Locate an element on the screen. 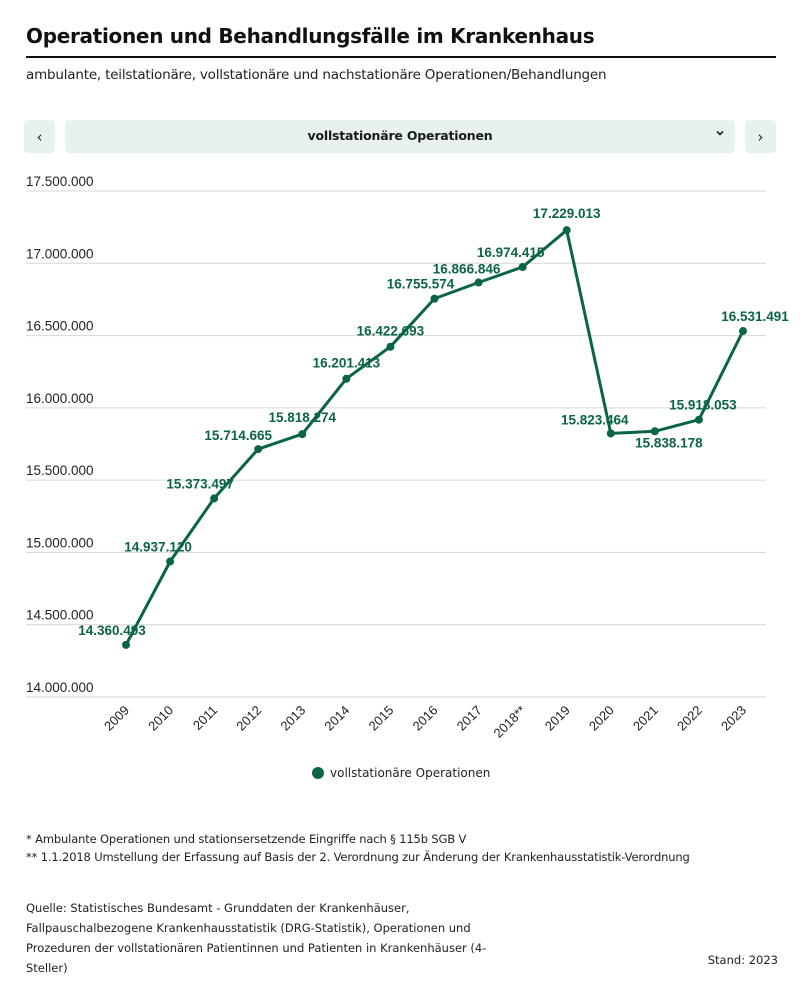 This screenshot has height=995, width=800. y-tick-label: 16.000.000 is located at coordinates (60, 398).